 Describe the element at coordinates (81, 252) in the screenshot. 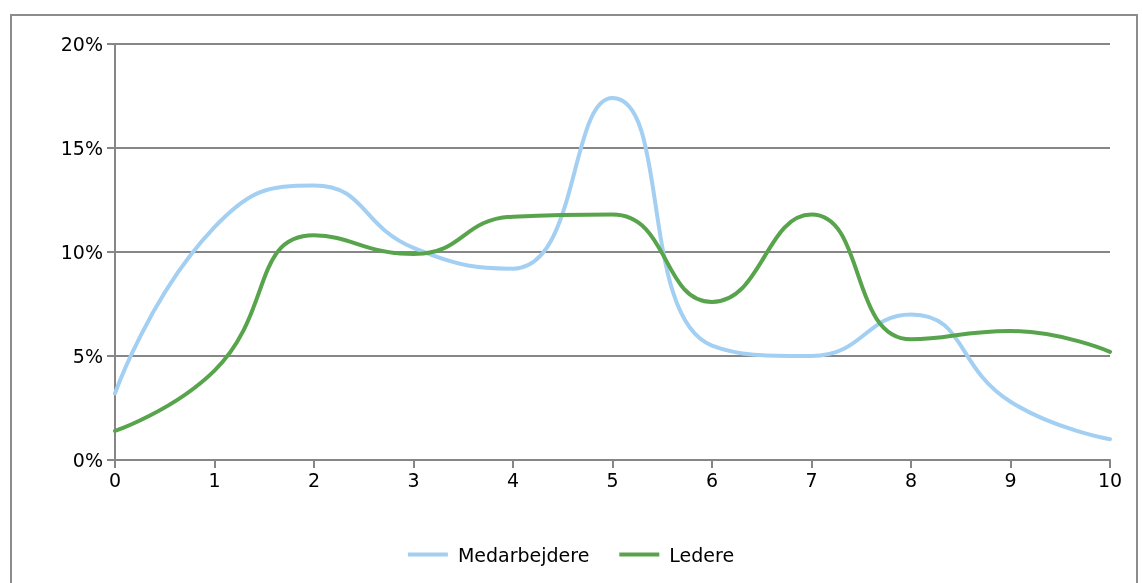

I see `y-tick-label: 10%` at that location.